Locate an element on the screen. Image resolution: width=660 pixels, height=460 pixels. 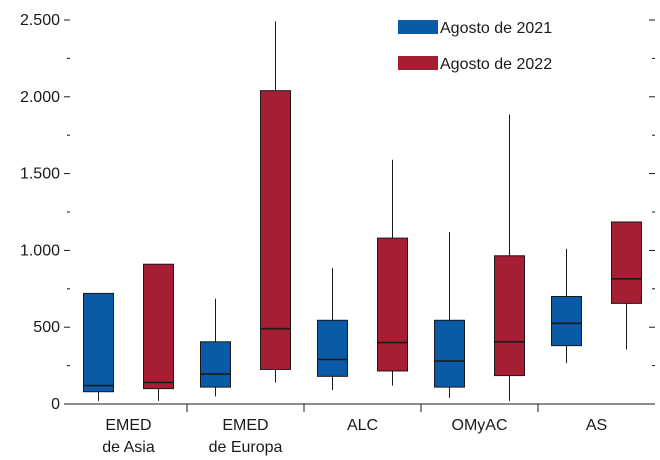
y-tick-label: 500 is located at coordinates (46, 327).